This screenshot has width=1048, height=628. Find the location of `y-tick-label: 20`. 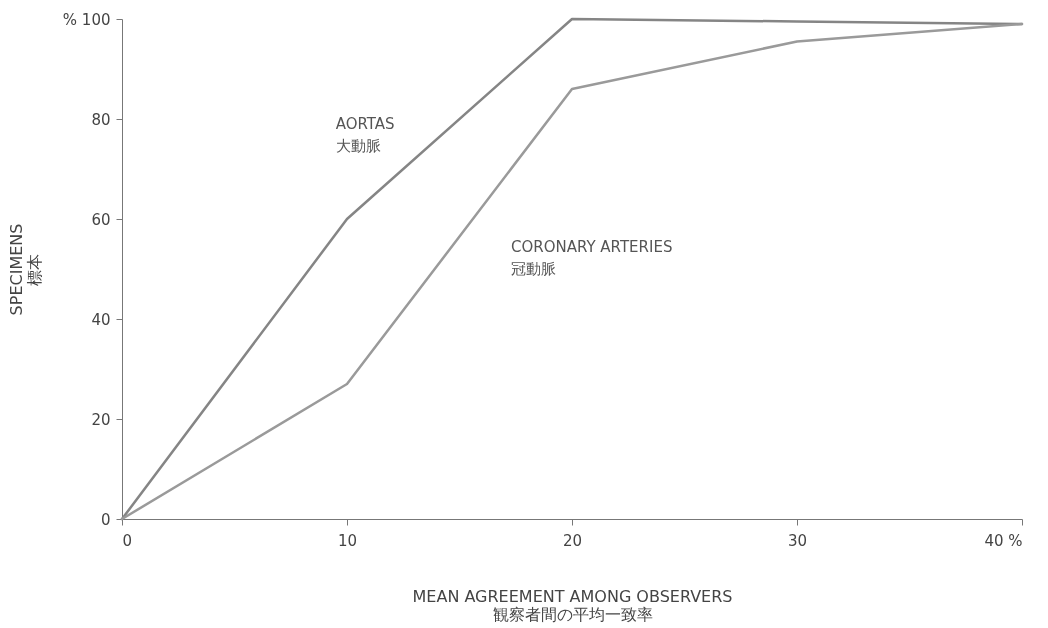

y-tick-label: 20 is located at coordinates (101, 419).